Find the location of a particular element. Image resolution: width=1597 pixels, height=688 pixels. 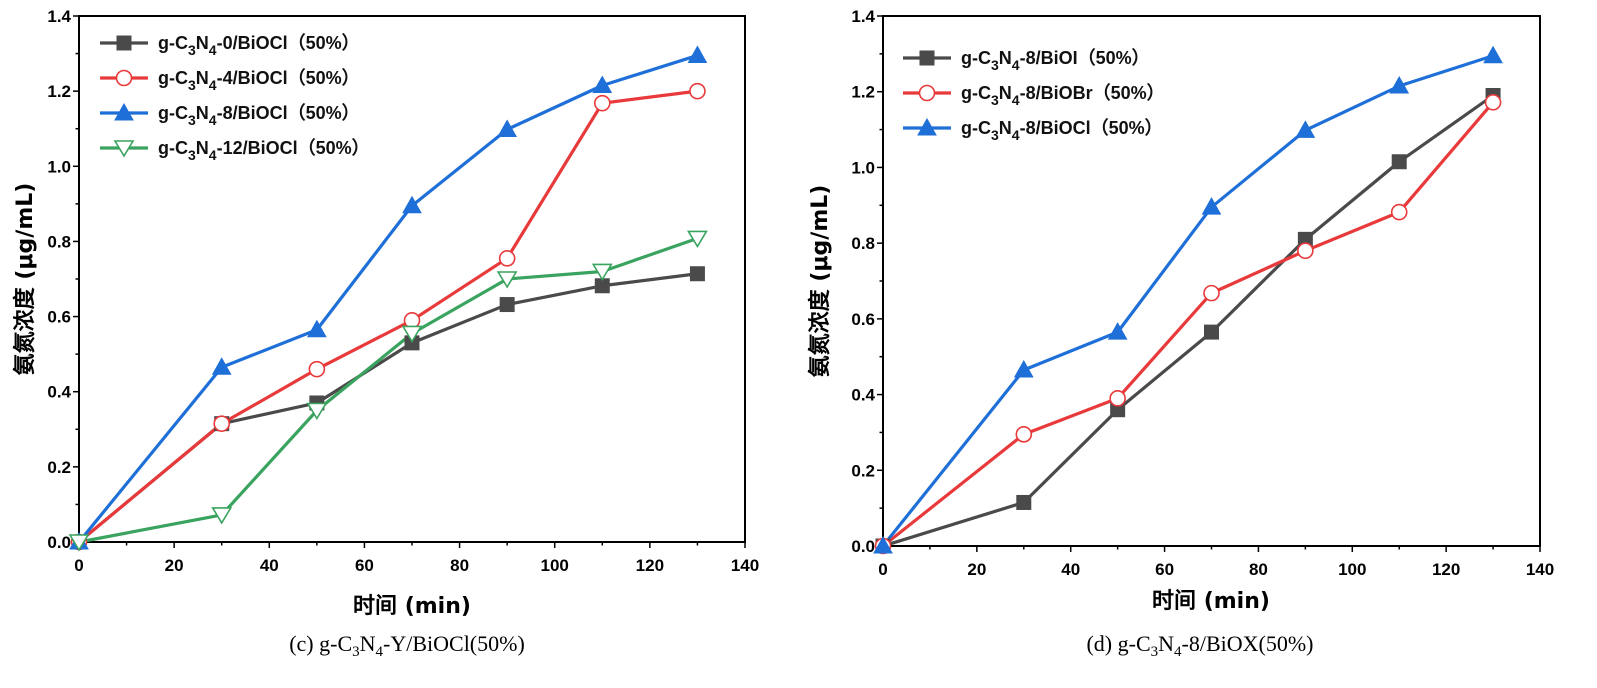

y-tick-label: 0.2 is located at coordinates (863, 470).